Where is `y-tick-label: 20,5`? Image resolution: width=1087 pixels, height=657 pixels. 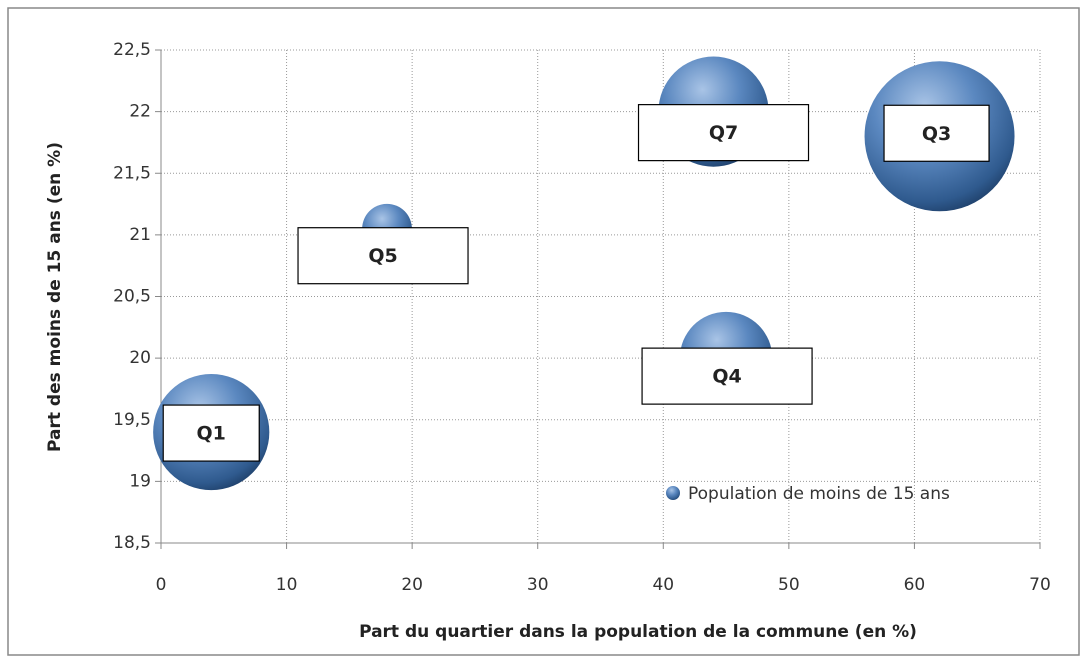
y-tick-label: 20,5 is located at coordinates (132, 297).